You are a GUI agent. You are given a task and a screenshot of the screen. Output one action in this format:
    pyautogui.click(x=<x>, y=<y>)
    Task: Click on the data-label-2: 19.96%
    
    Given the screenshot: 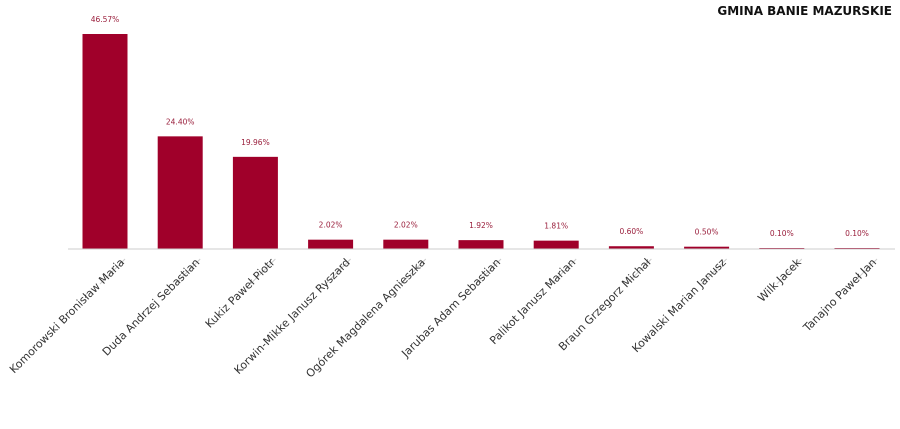 What is the action you would take?
    pyautogui.click(x=255, y=142)
    